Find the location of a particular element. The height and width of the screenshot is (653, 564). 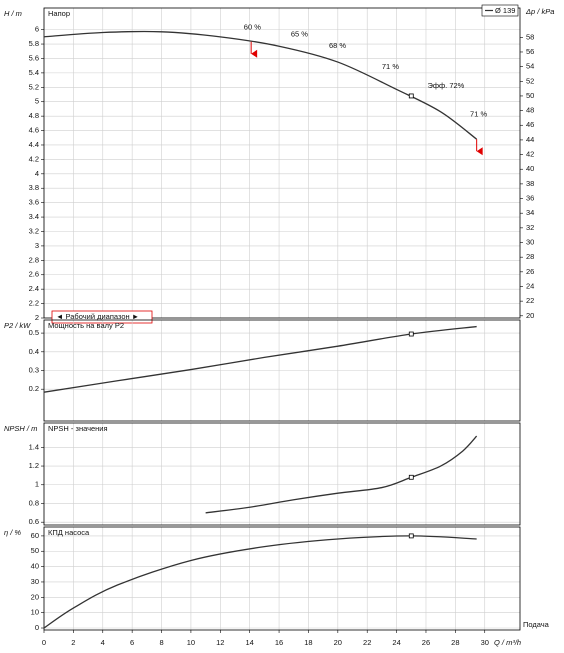

y2-tick-label: 58 is located at coordinates (530, 36).